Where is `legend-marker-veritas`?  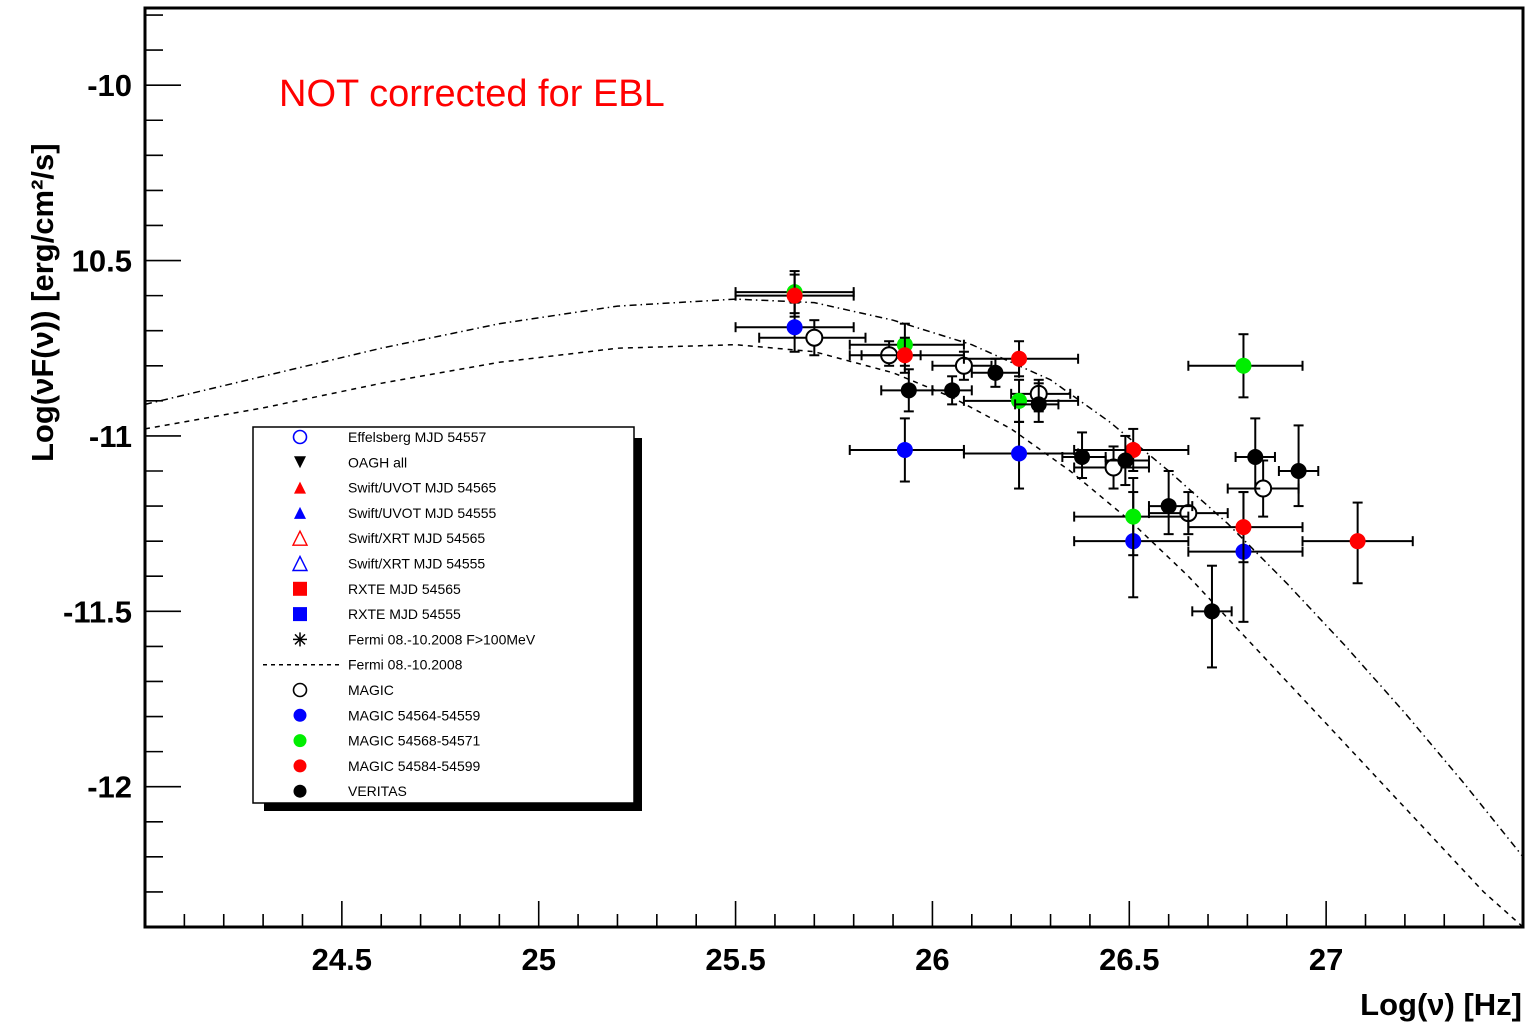
legend-marker-veritas is located at coordinates (300, 791).